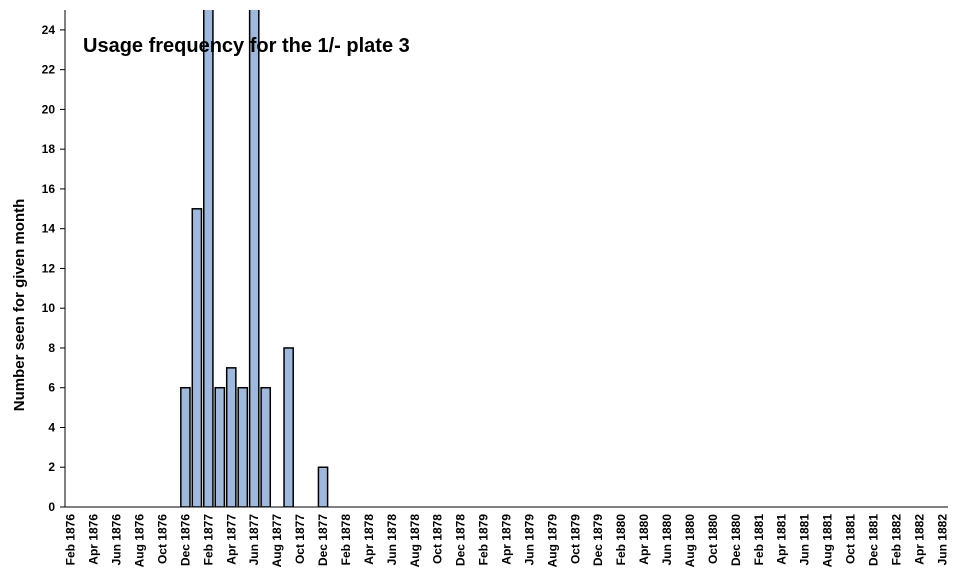 This screenshot has width=960, height=586. What do you see at coordinates (323, 540) in the screenshot?
I see `x-tick-label: Dec 1877` at bounding box center [323, 540].